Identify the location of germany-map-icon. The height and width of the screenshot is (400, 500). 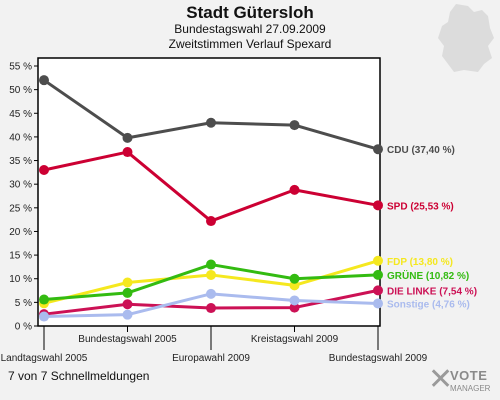
(466, 38).